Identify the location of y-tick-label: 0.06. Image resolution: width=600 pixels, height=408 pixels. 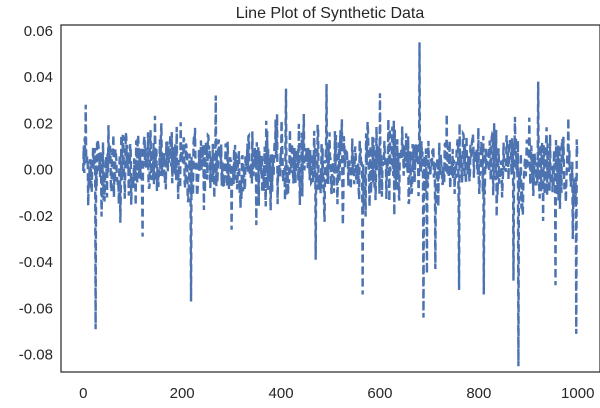
(38, 31).